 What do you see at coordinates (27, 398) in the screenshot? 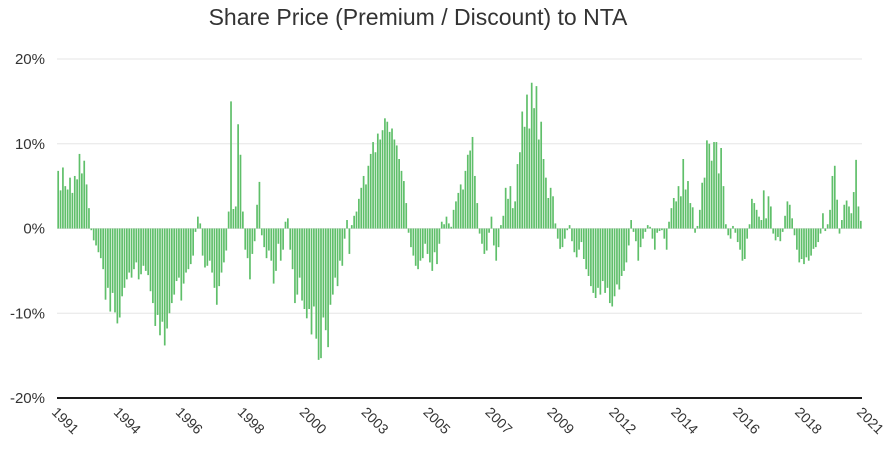
I see `y-tick-label: -20%` at bounding box center [27, 398].